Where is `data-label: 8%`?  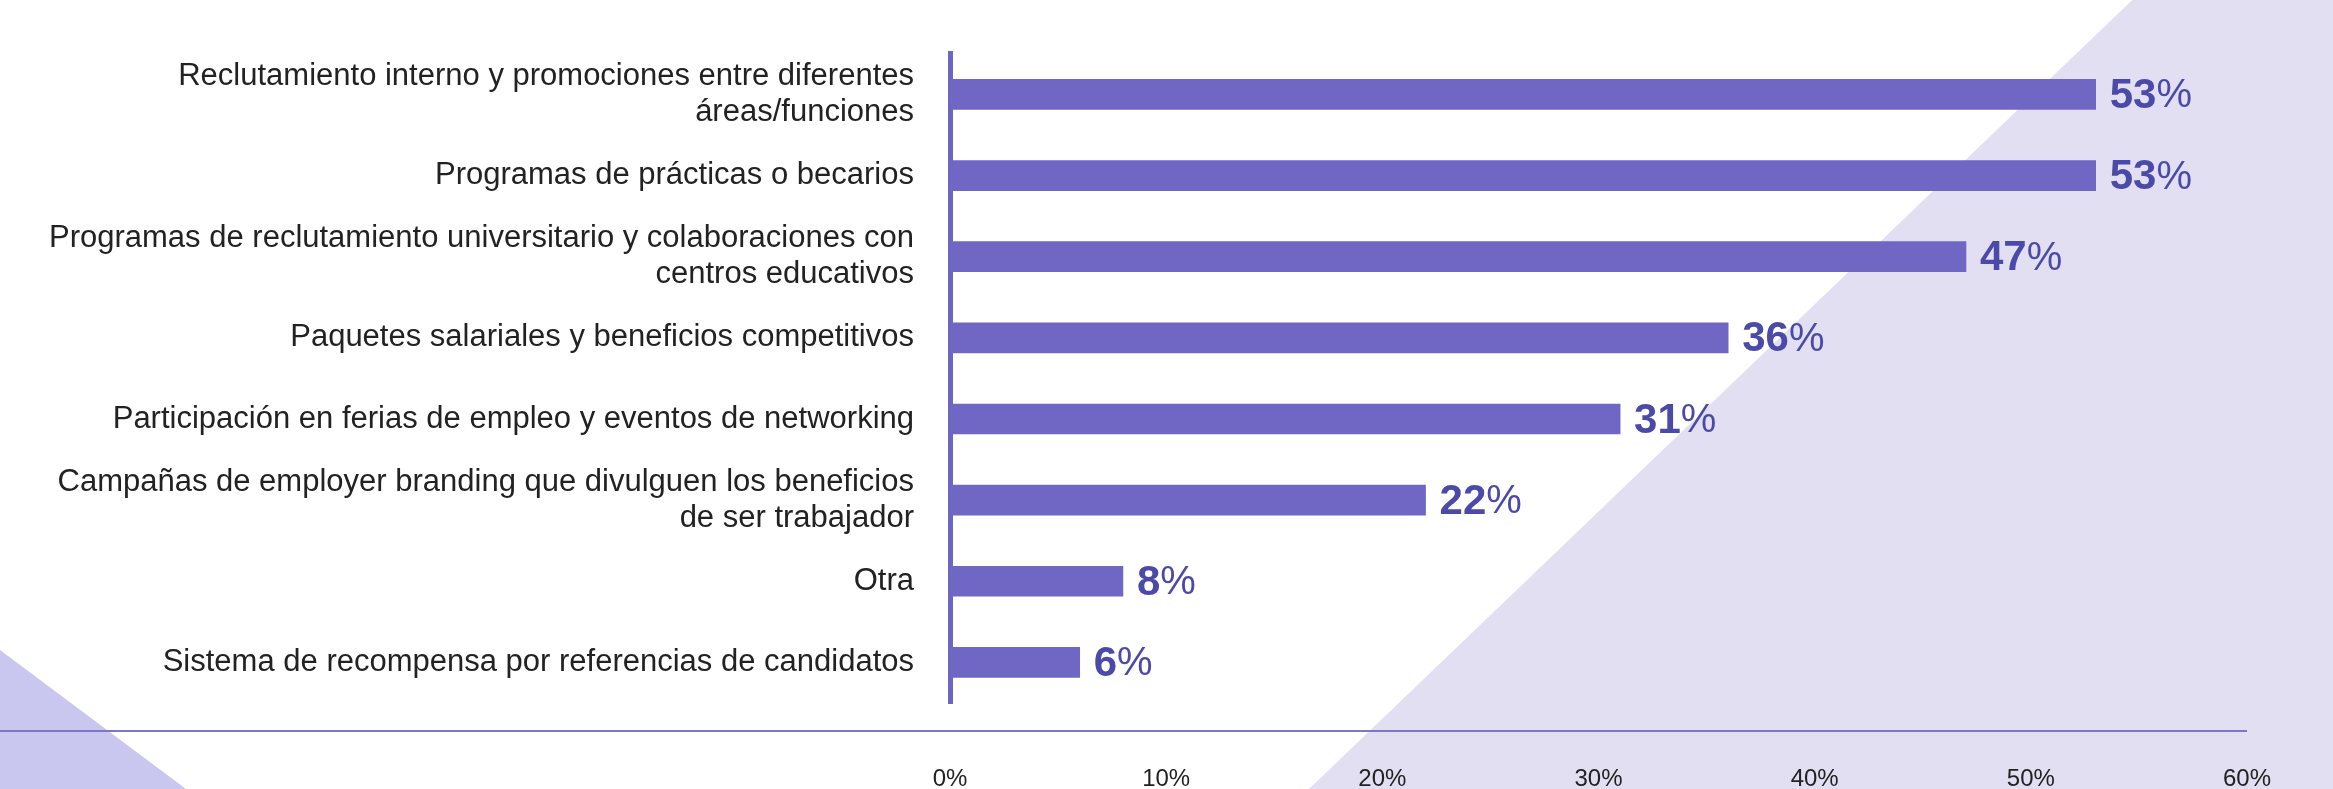
data-label: 8% is located at coordinates (1166, 580).